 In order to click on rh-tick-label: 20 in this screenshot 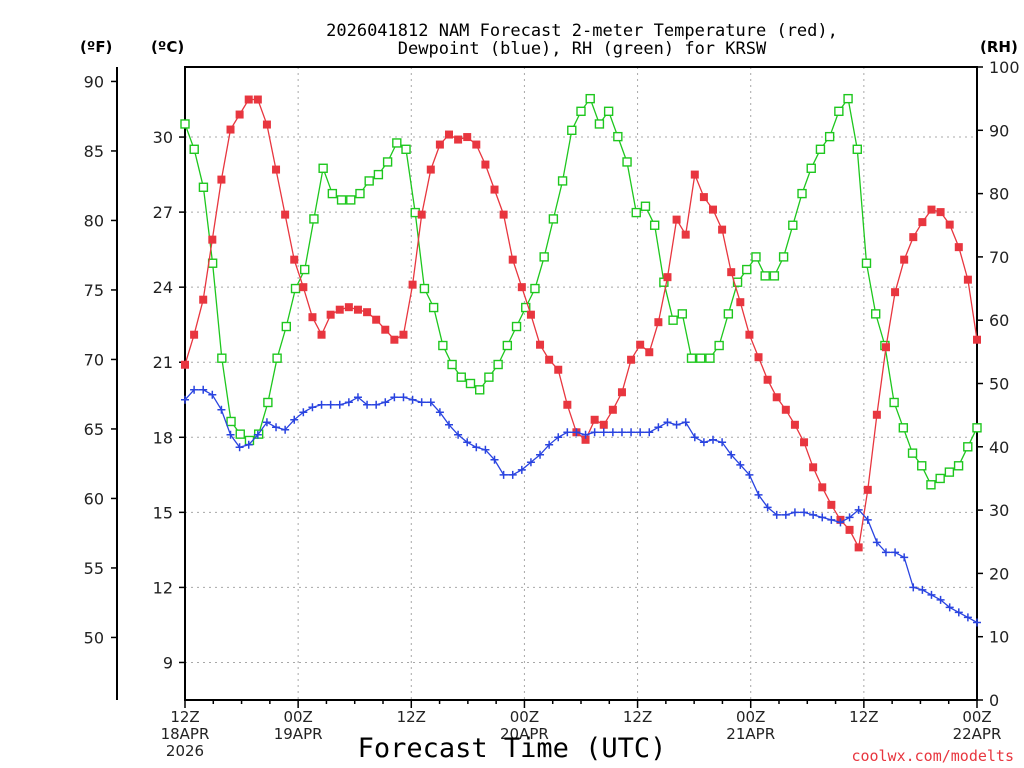, I will do `click(999, 573)`.